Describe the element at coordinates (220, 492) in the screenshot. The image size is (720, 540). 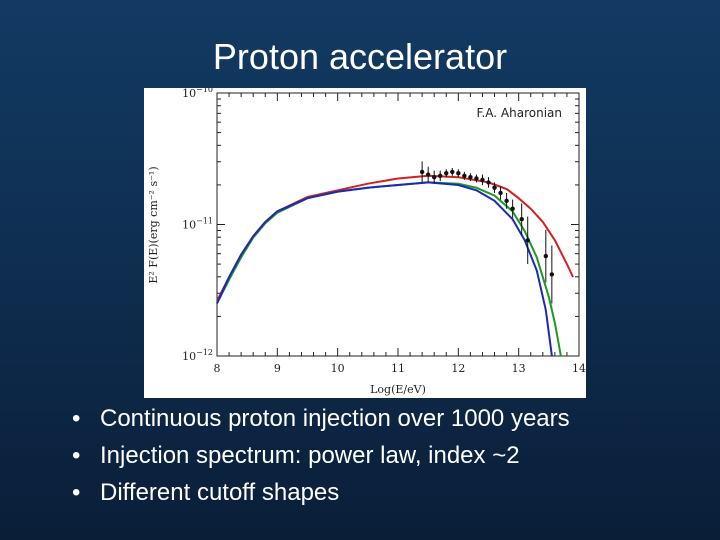
I see `bullet-text: Different cutoff shapes` at that location.